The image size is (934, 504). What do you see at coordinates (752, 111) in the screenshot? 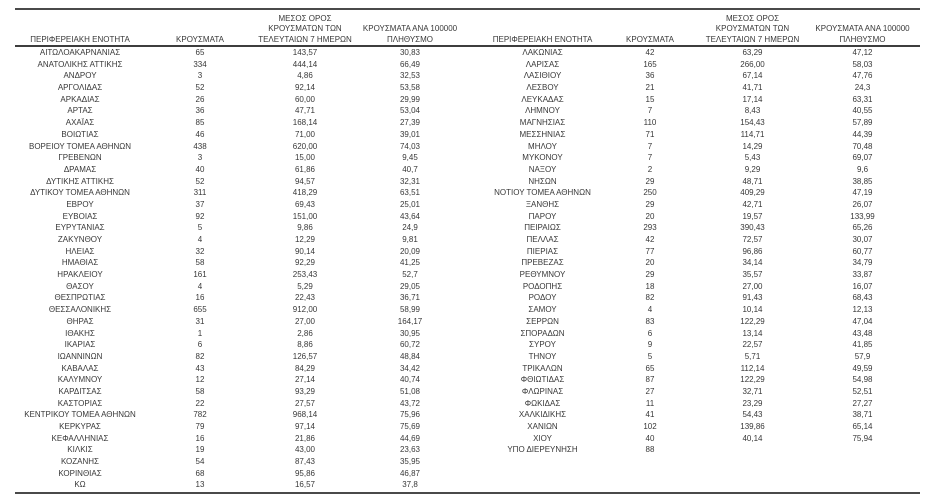
I see `avg7-cell: 8,43` at bounding box center [752, 111].